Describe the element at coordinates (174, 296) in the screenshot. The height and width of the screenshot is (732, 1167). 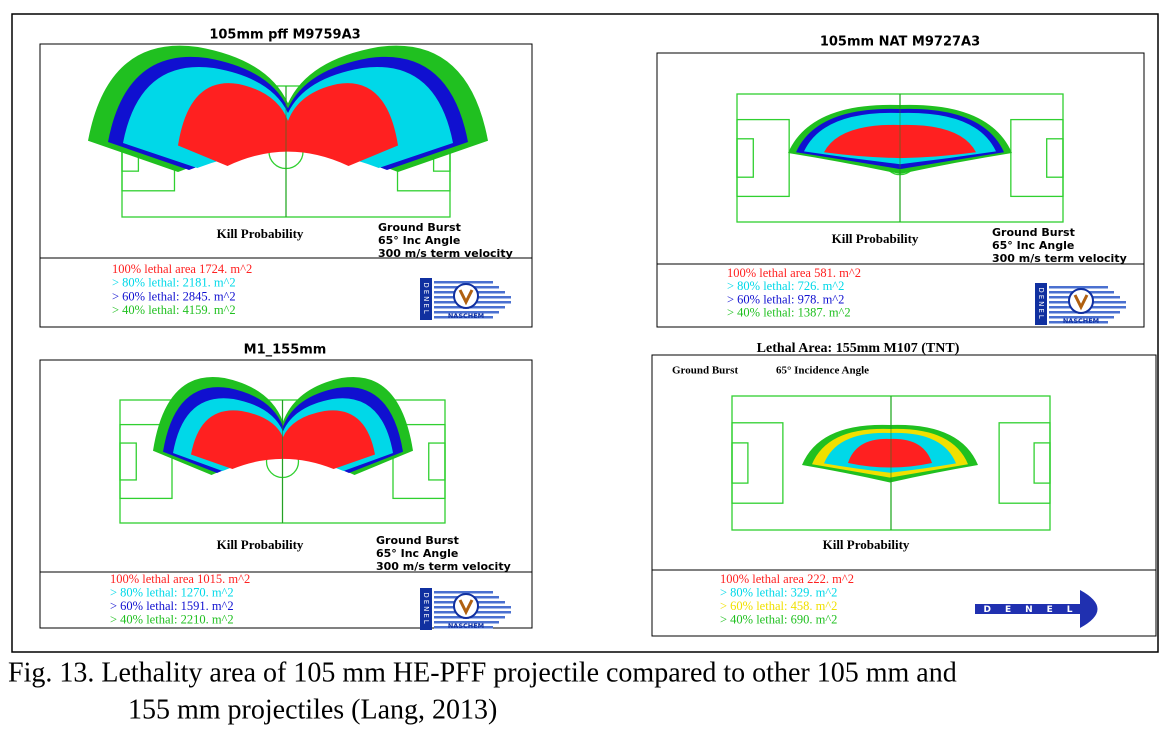
I see `legend-entry: > 60% lethal: 2845. m^2` at that location.